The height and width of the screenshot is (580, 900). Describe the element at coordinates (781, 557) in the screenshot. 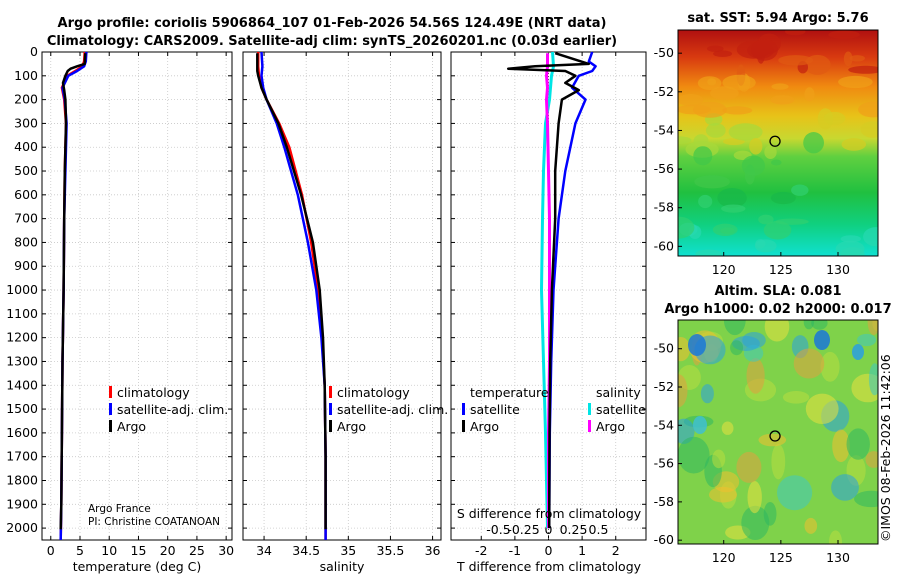

I see `x-tick-label: 125` at that location.